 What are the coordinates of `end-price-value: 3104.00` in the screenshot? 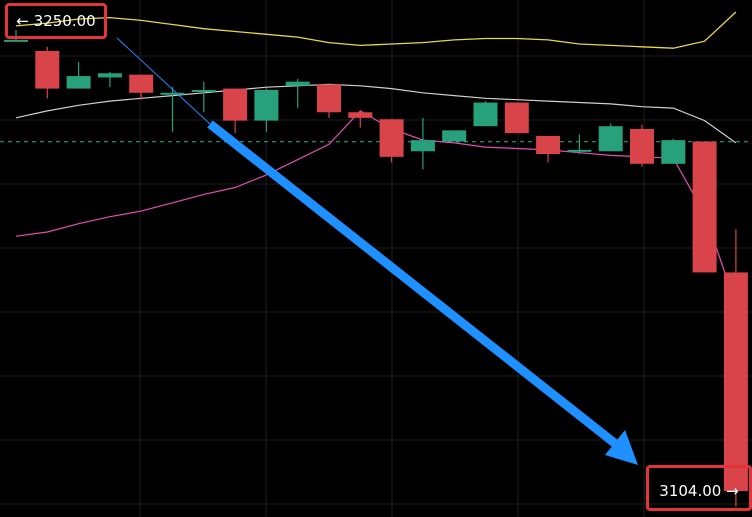 It's located at (690, 491).